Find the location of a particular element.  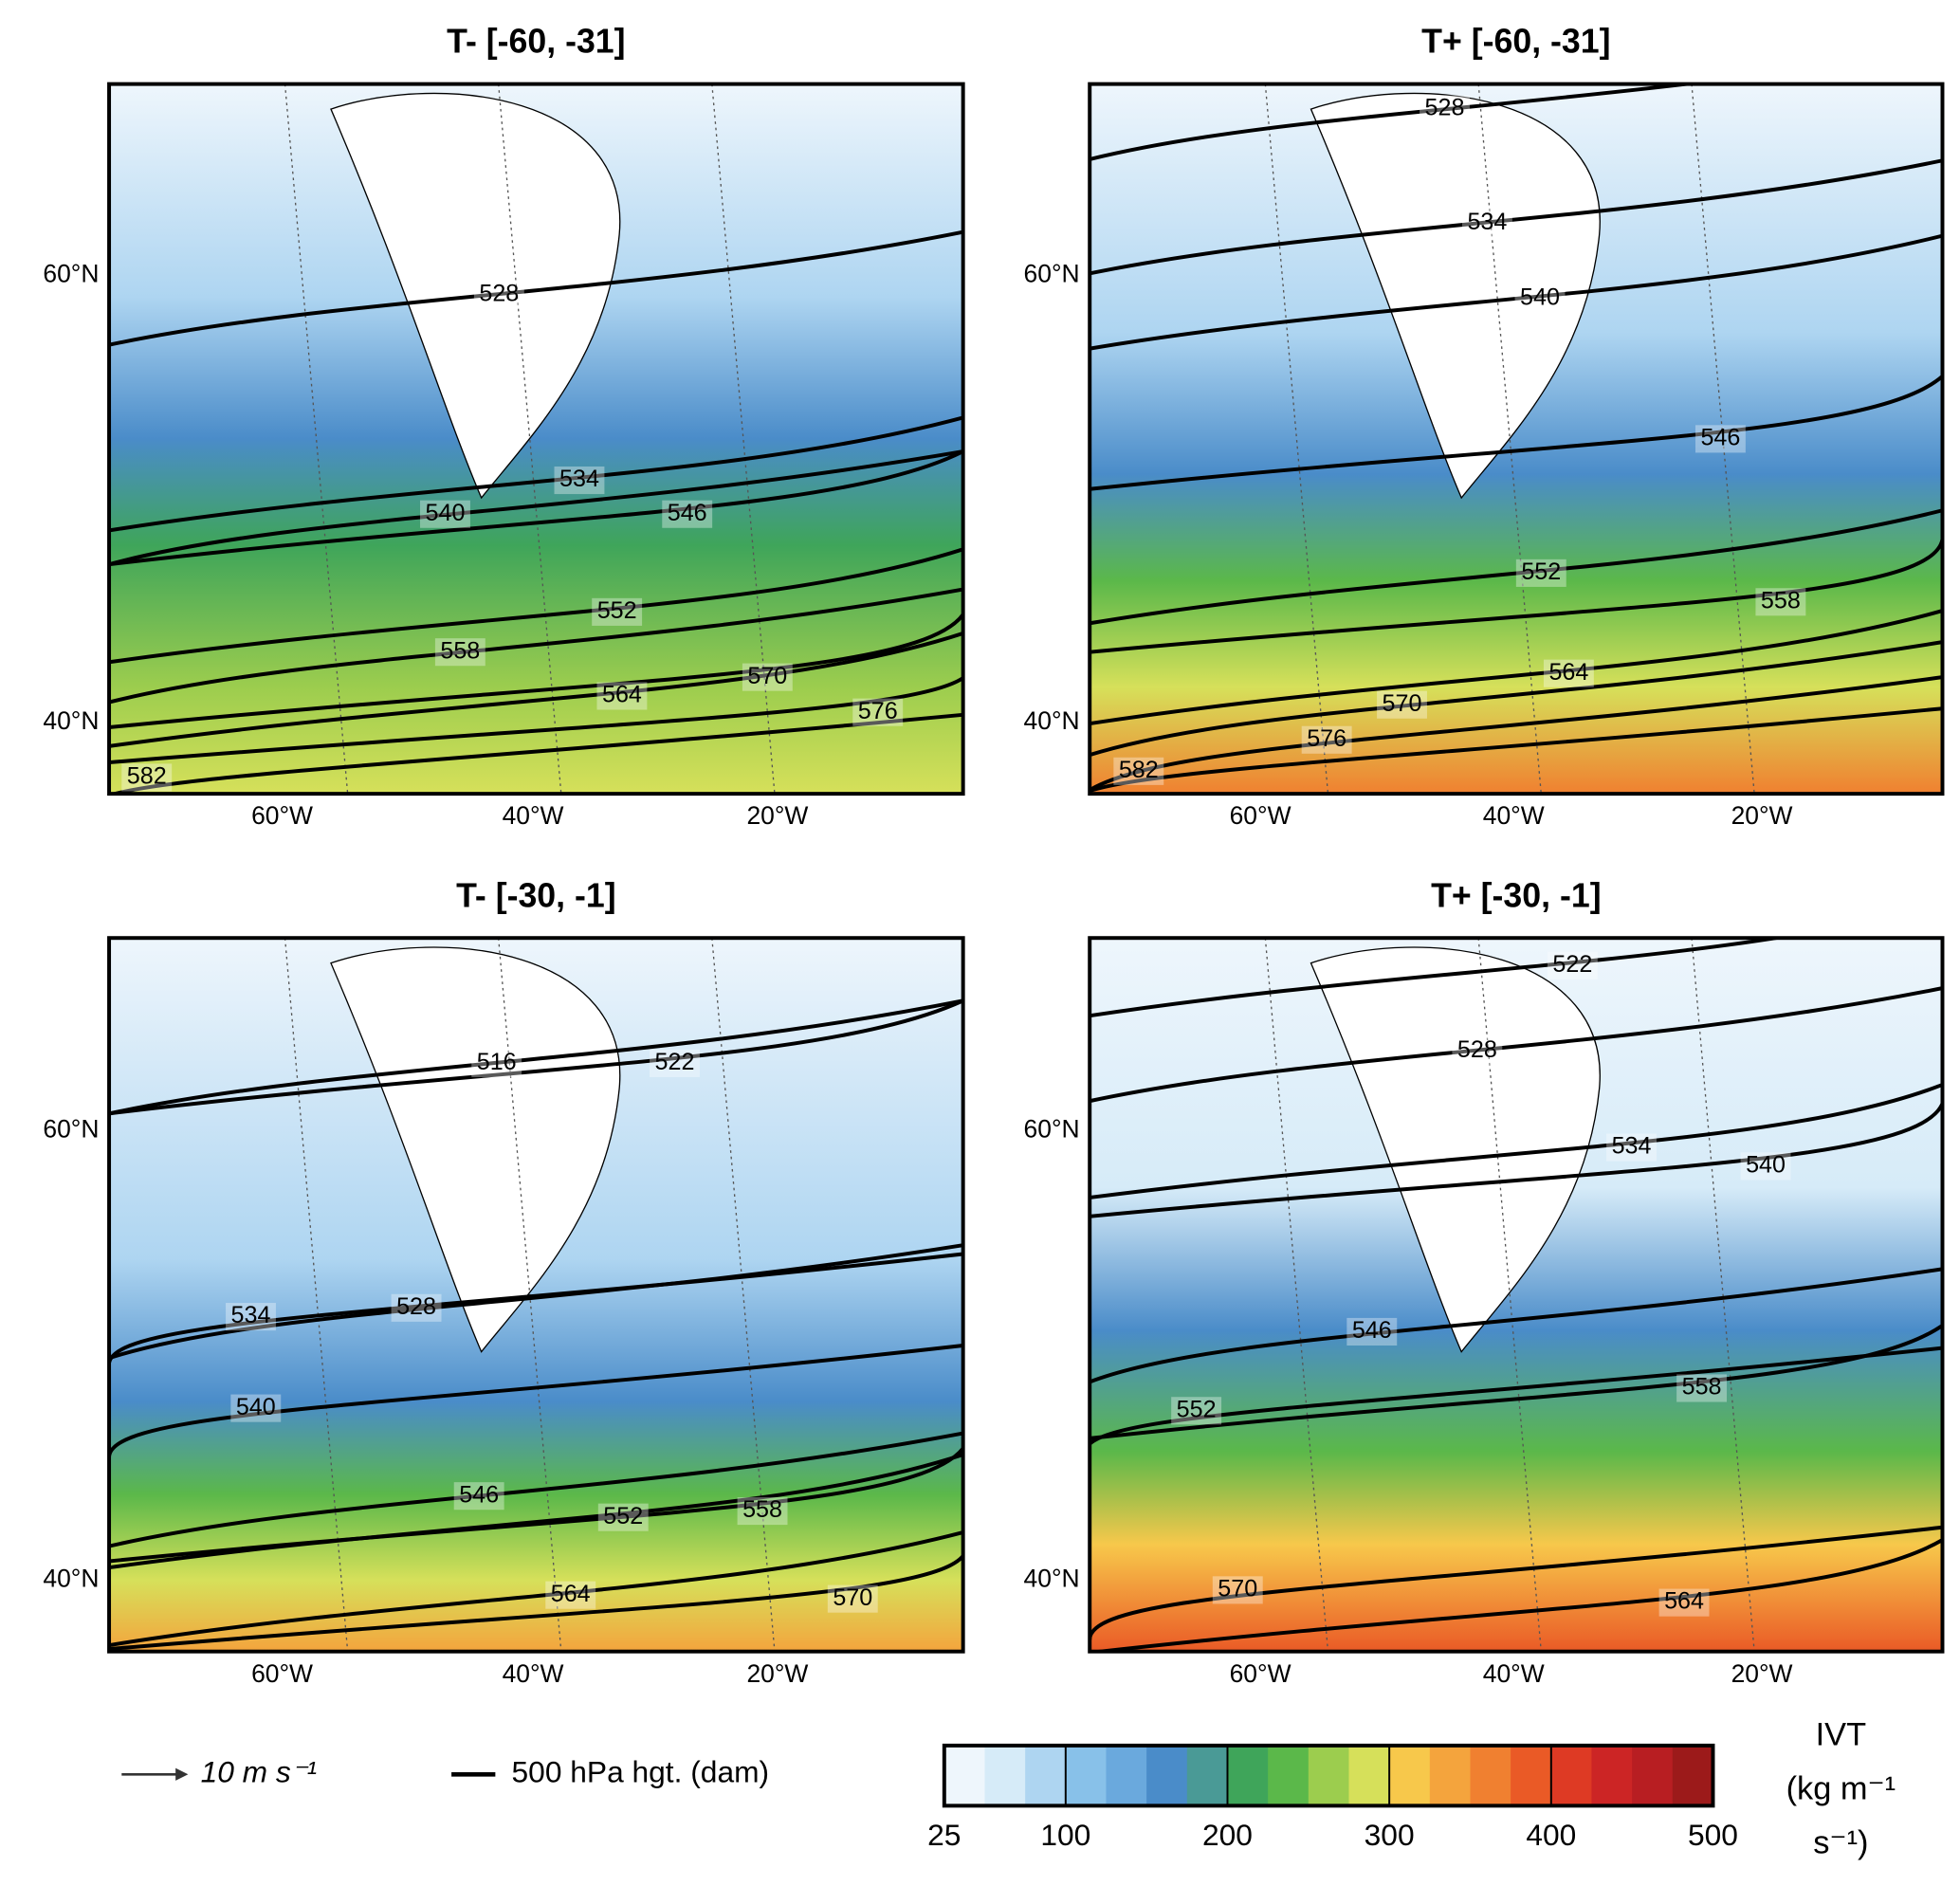

colorbar-tick-label: 200 is located at coordinates (1227, 1835).